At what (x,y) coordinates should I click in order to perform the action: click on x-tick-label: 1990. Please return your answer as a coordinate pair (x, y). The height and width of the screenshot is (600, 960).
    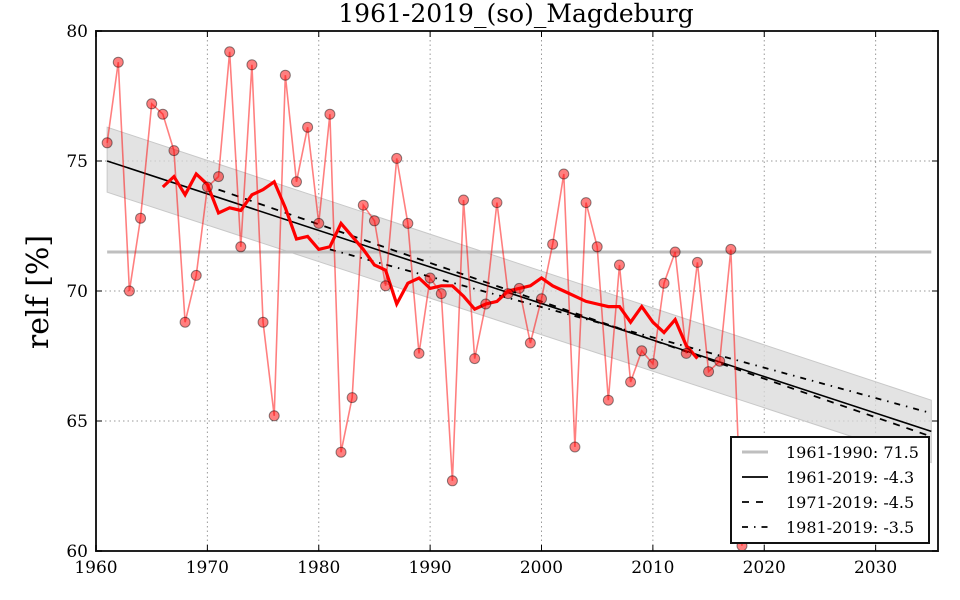
    Looking at the image, I should click on (429, 568).